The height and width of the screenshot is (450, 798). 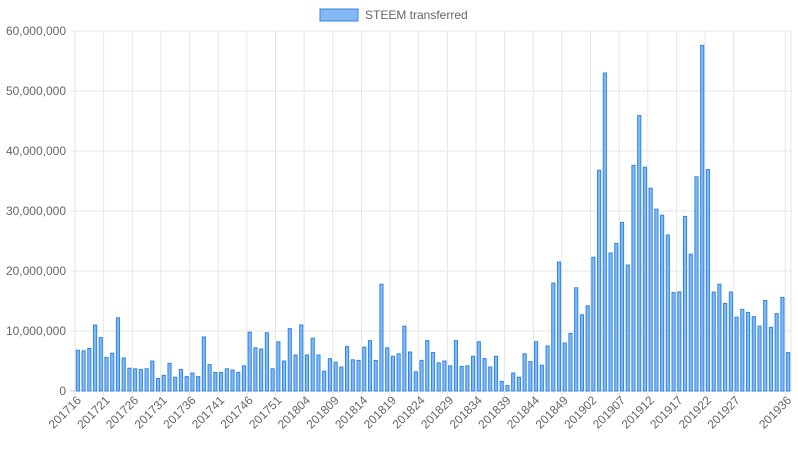 What do you see at coordinates (238, 381) in the screenshot?
I see `bar: 201744` at bounding box center [238, 381].